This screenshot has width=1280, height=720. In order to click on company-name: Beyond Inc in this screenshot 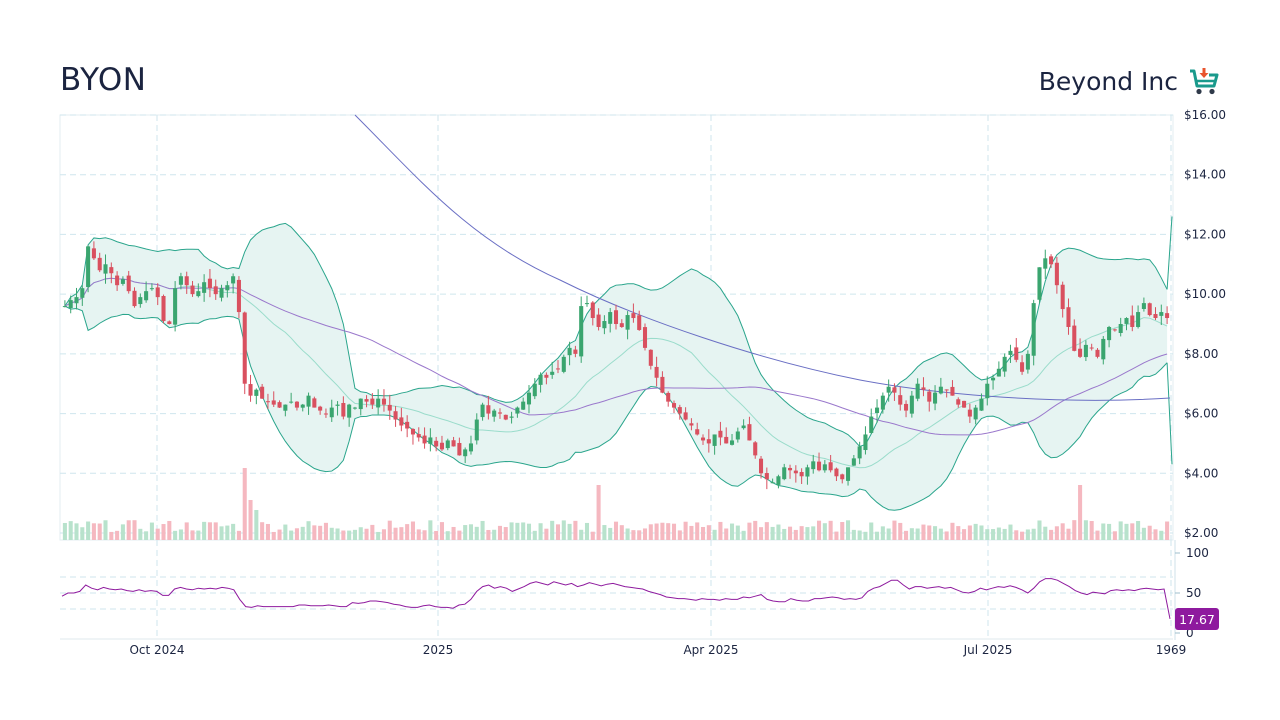, I will do `click(1108, 81)`.